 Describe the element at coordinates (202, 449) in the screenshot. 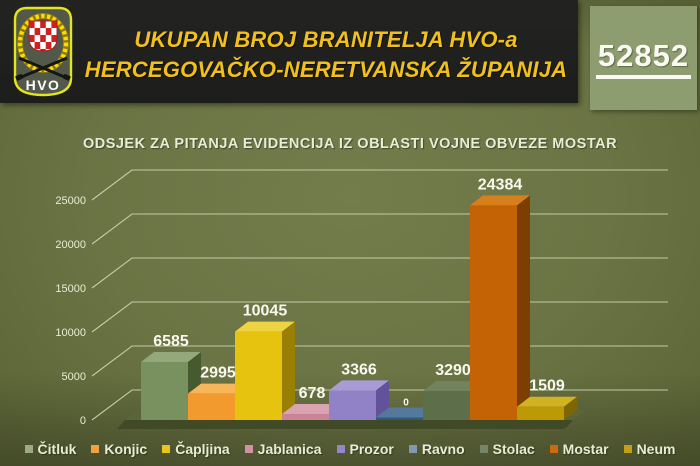

I see `legend-label: Čapljina` at that location.